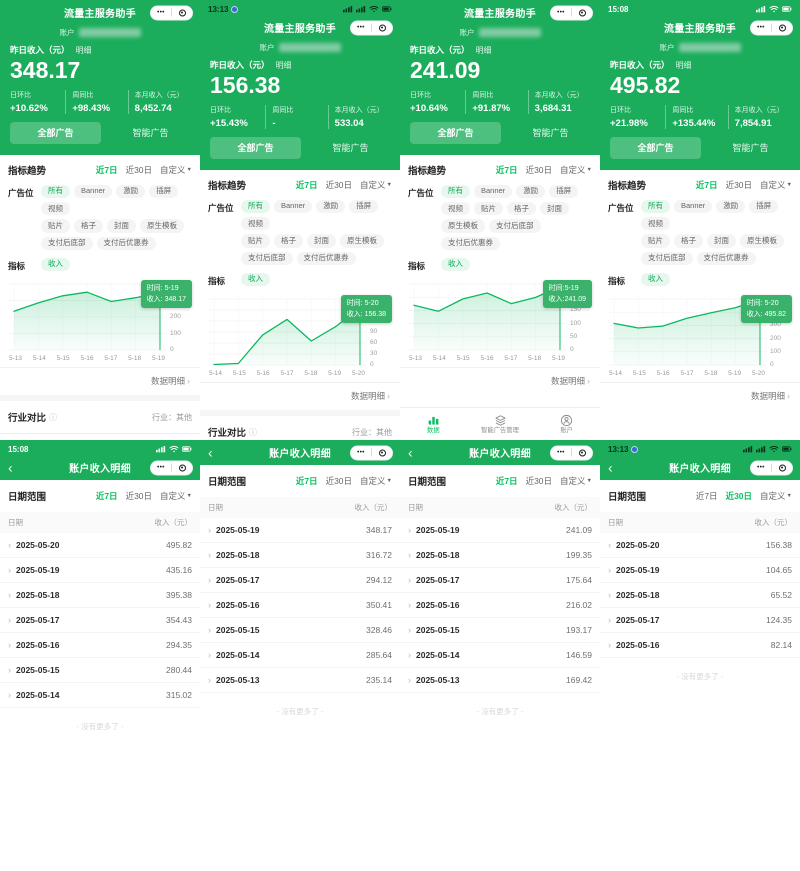 The height and width of the screenshot is (871, 800). Describe the element at coordinates (100, 570) in the screenshot. I see `table-row: › 2025-05-19 435.16` at that location.